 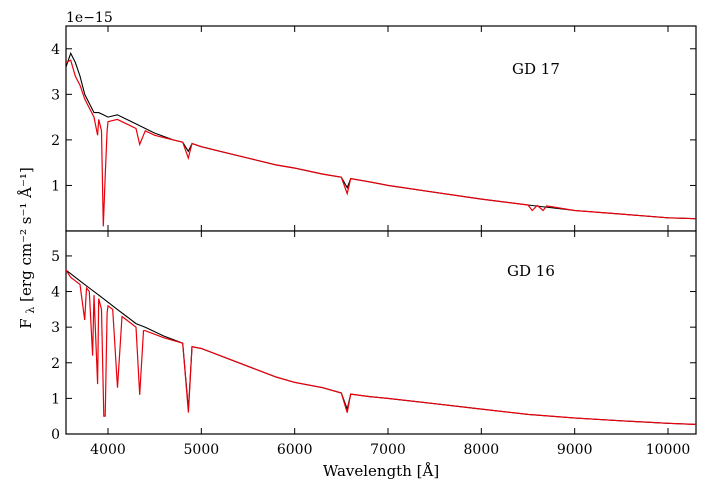 What do you see at coordinates (381, 471) in the screenshot?
I see `x-axis-title: Wavelength [Å]` at bounding box center [381, 471].